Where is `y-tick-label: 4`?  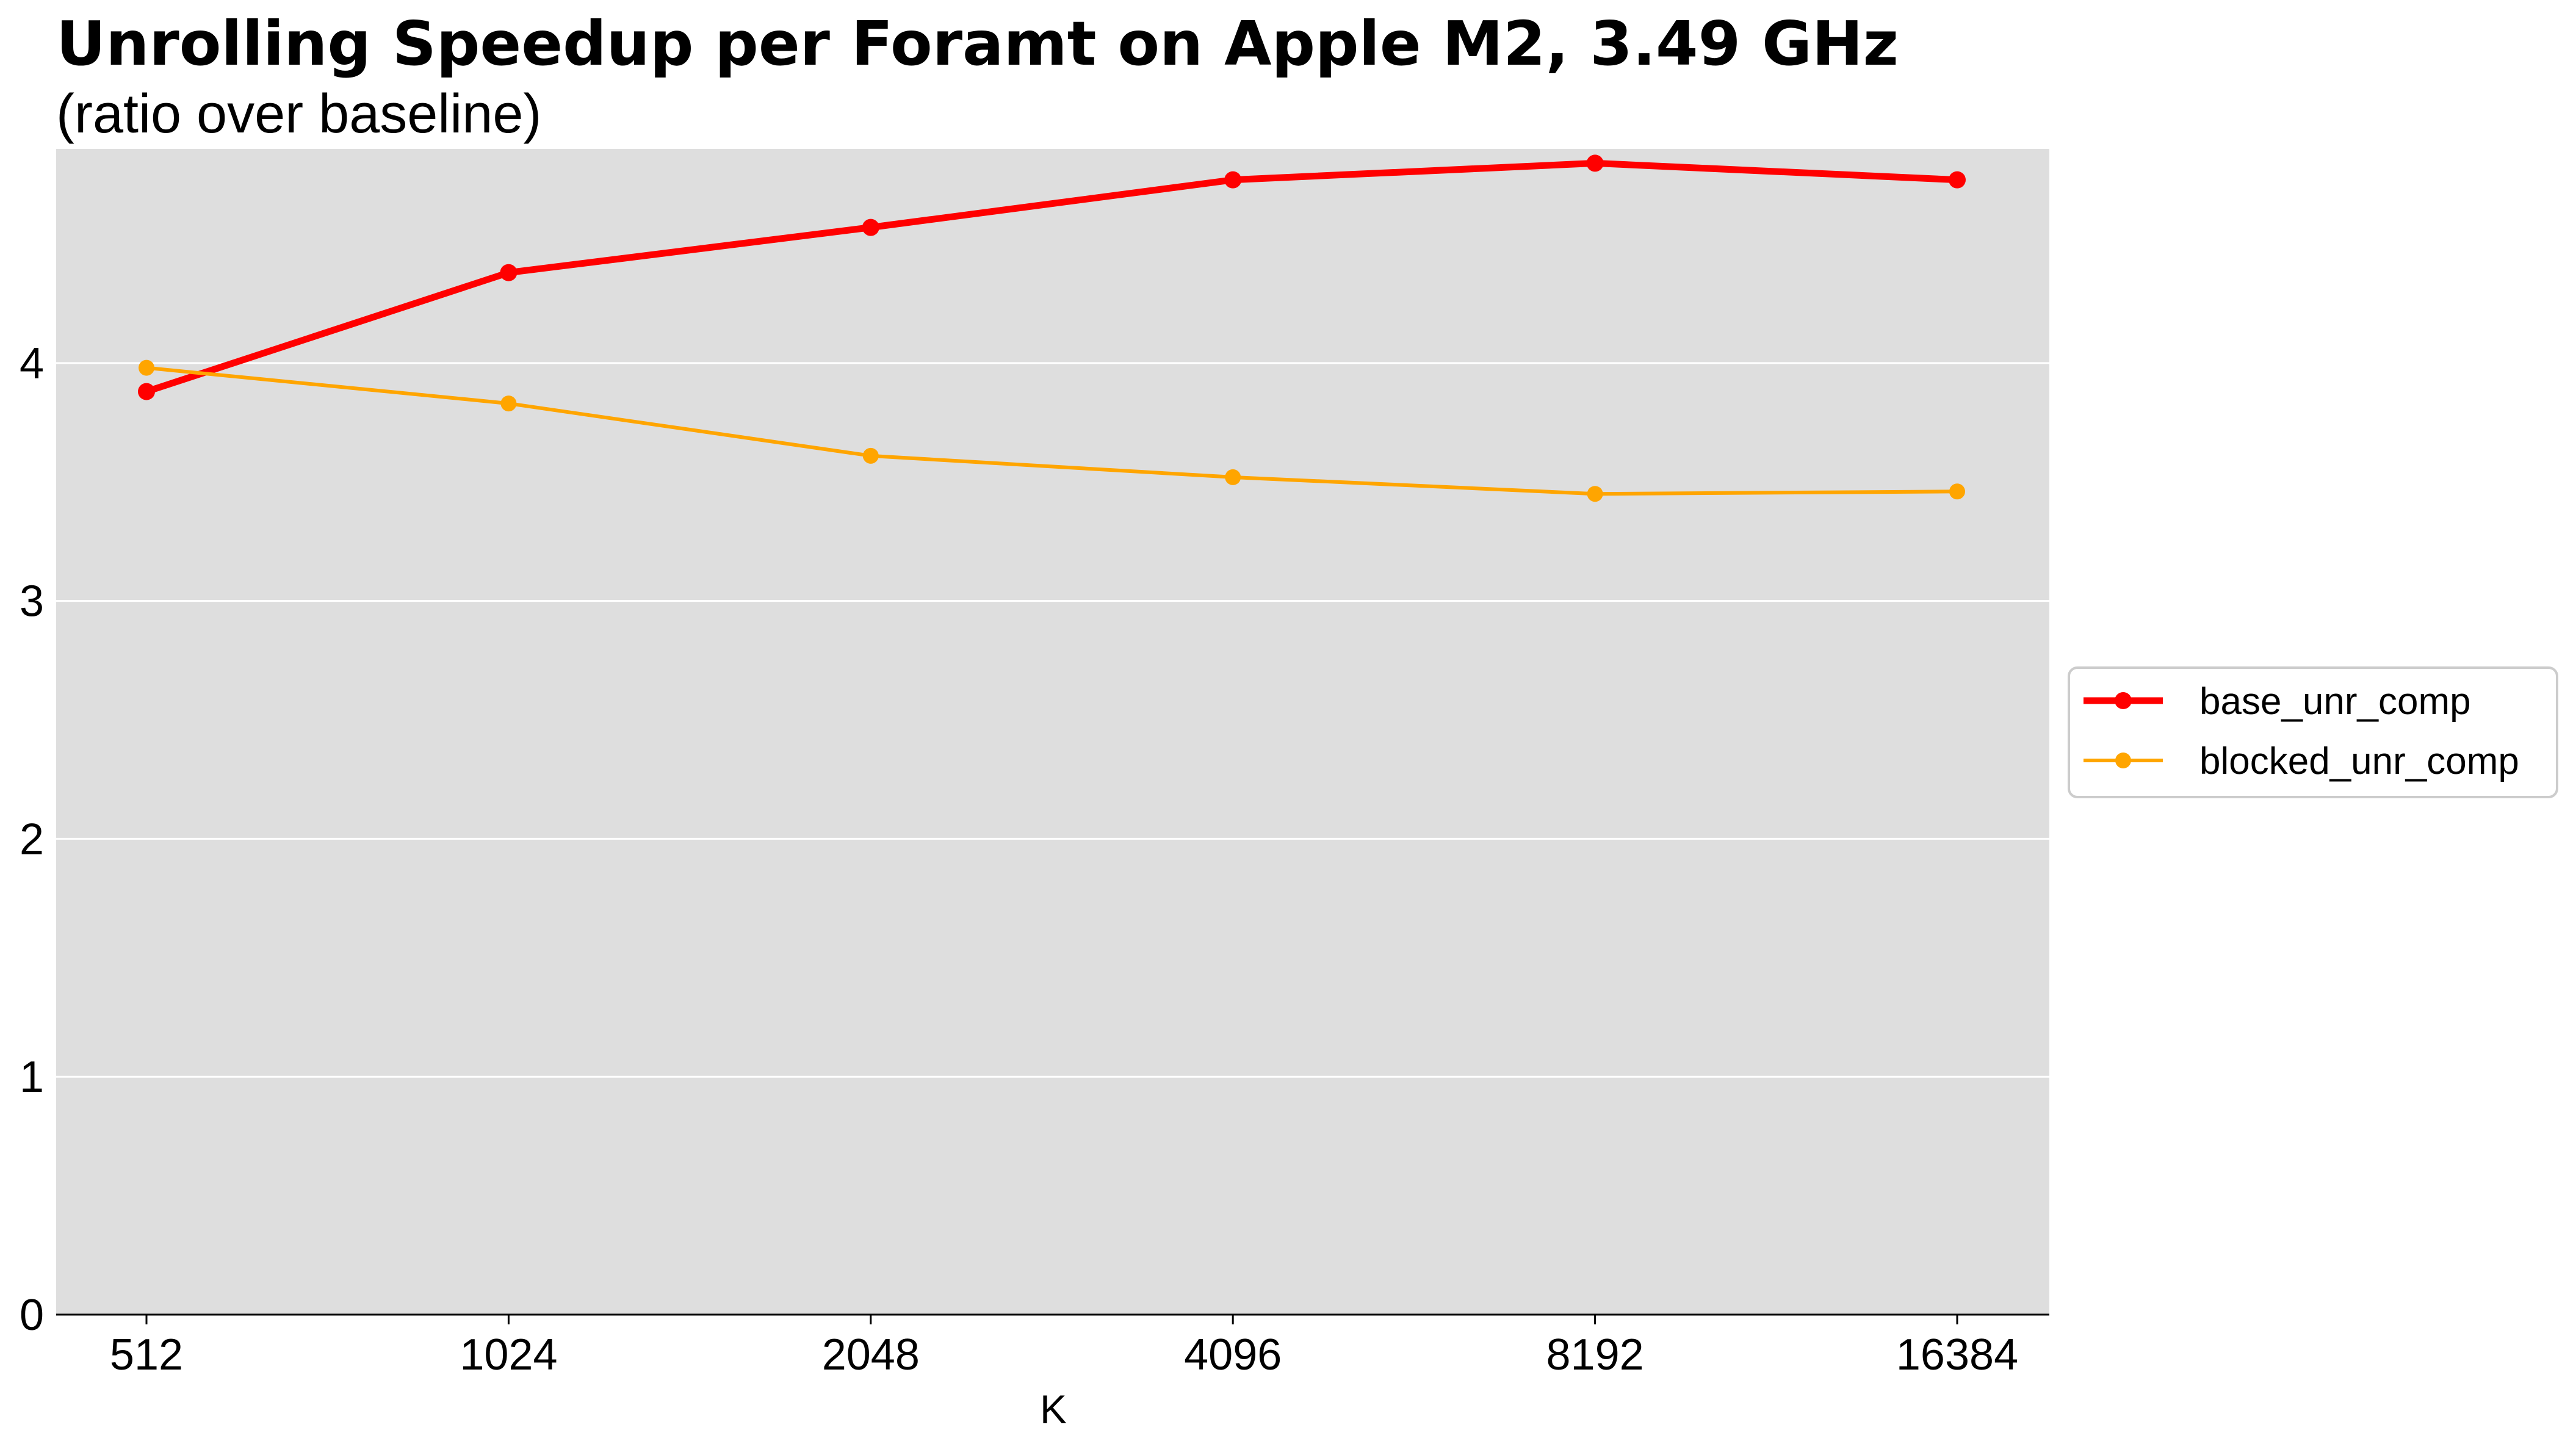
y-tick-label: 4 is located at coordinates (32, 363).